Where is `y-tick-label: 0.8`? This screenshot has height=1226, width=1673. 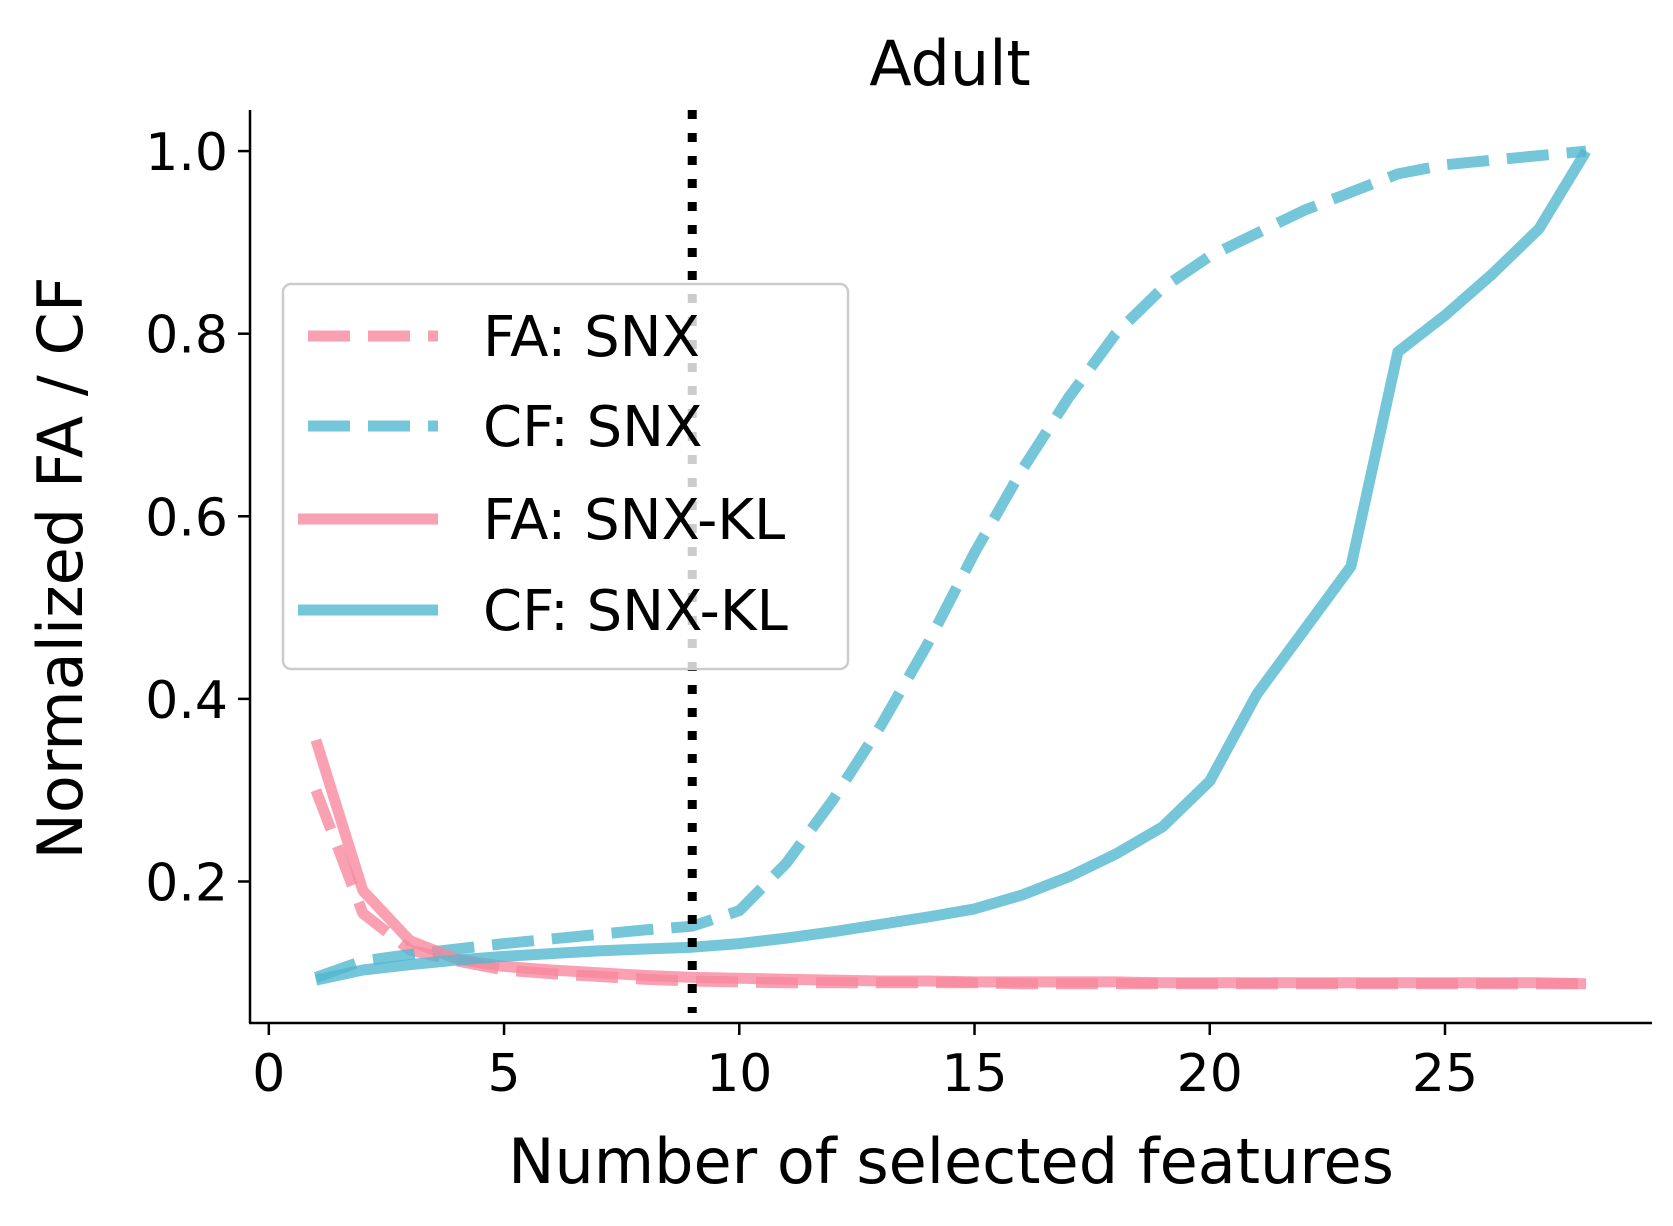
y-tick-label: 0.8 is located at coordinates (186, 336).